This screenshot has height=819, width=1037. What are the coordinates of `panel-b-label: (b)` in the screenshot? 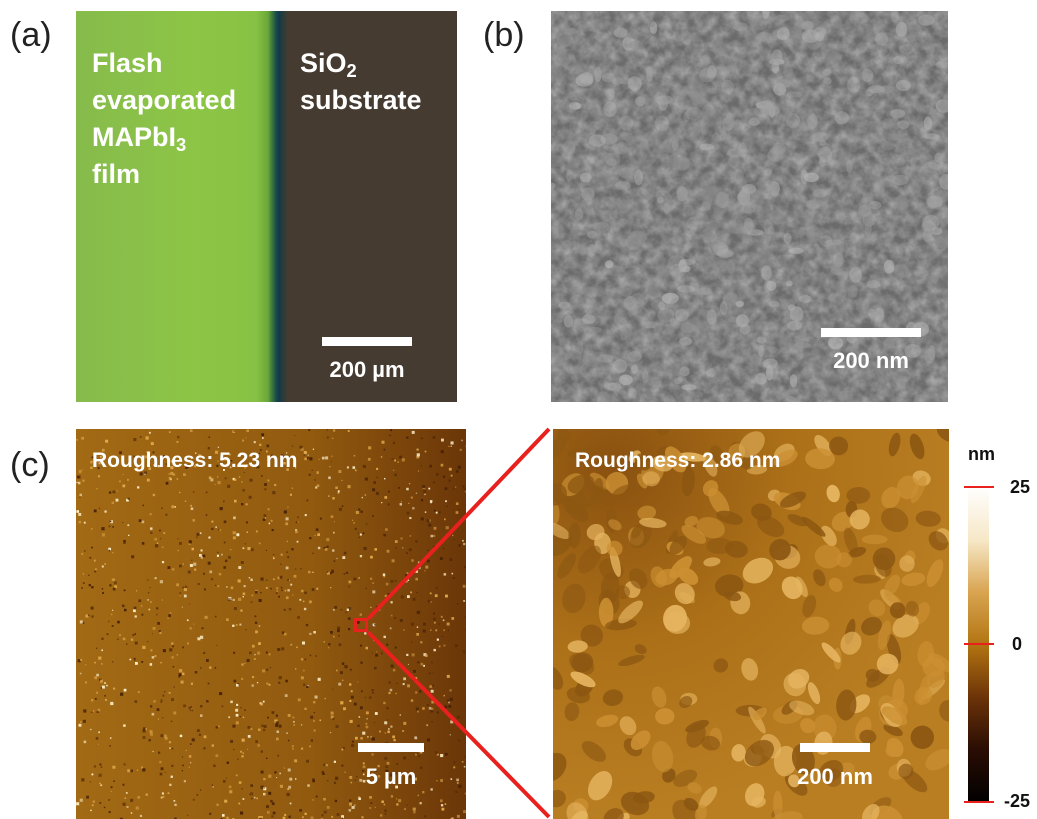 It's located at (504, 35).